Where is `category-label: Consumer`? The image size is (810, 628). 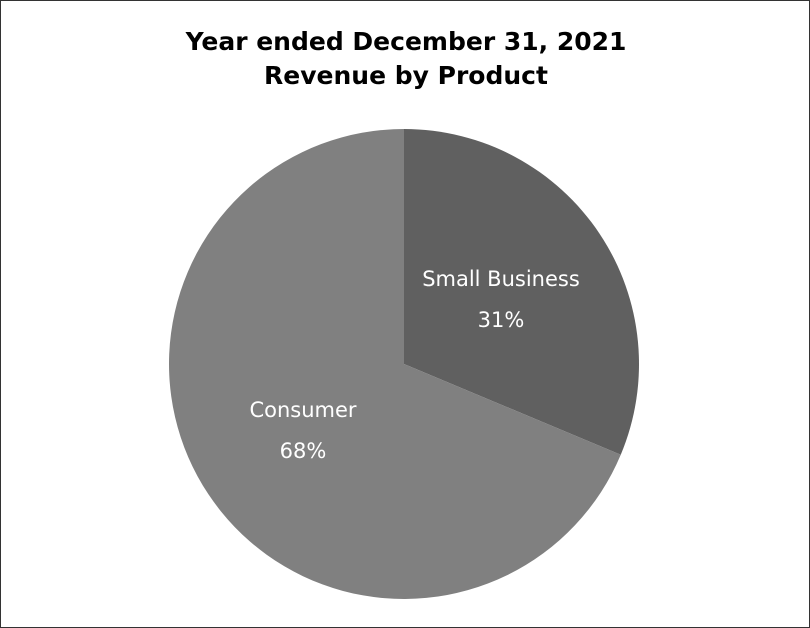 category-label: Consumer is located at coordinates (303, 410).